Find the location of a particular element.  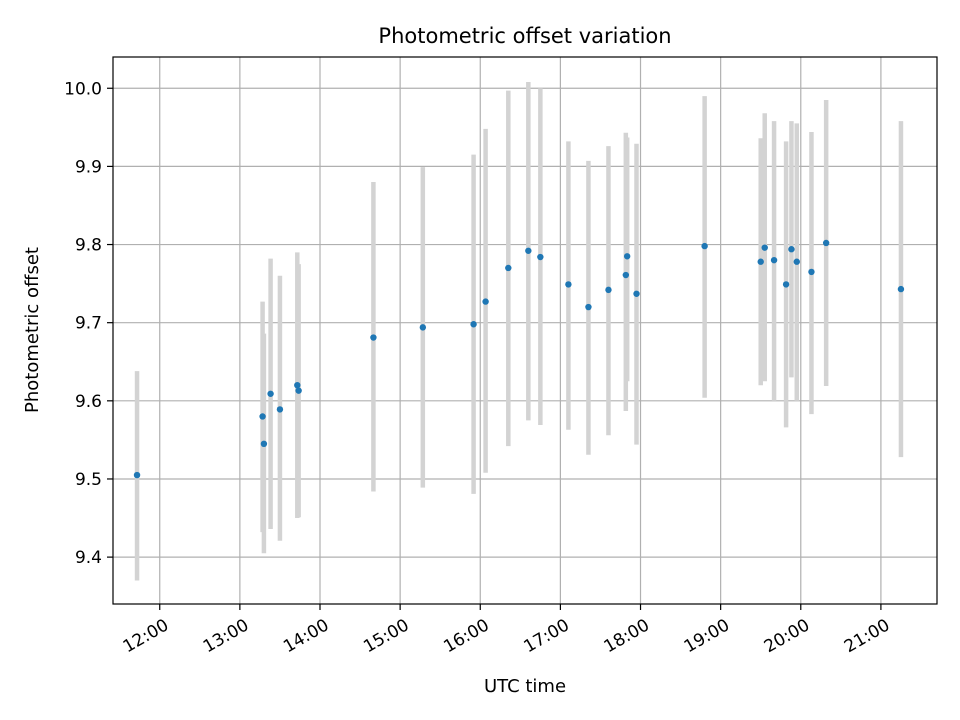

x-tick-label: 19:00 is located at coordinates (707, 636).